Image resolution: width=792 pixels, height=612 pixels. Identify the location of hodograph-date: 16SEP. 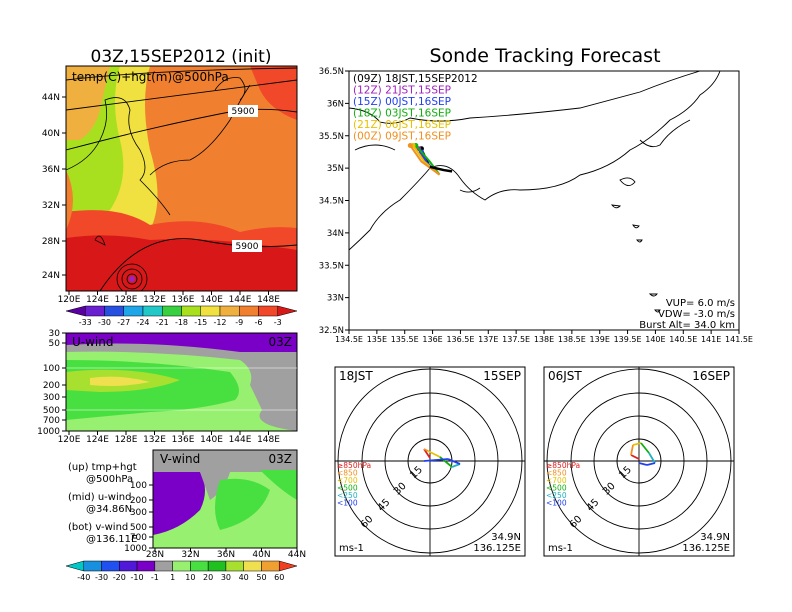
(711, 376).